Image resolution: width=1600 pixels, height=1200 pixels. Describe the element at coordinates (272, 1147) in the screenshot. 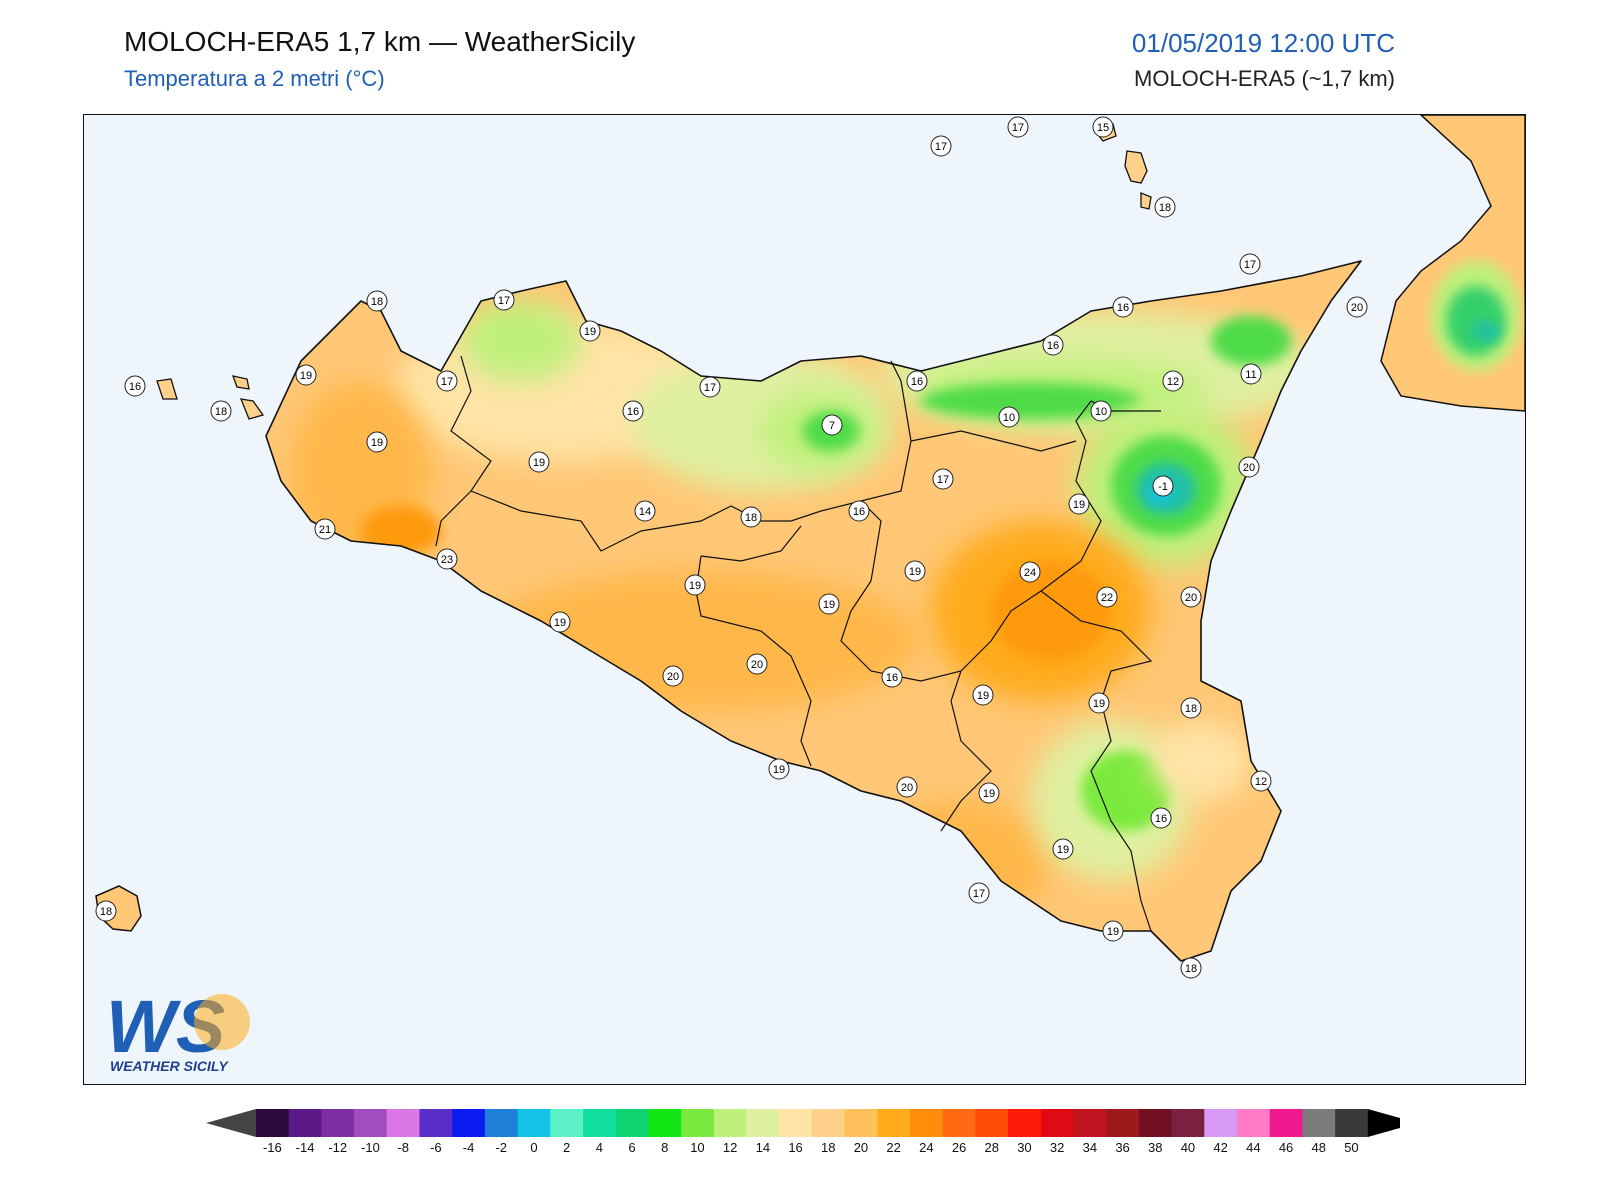

I see `colorbar-label: -16` at that location.